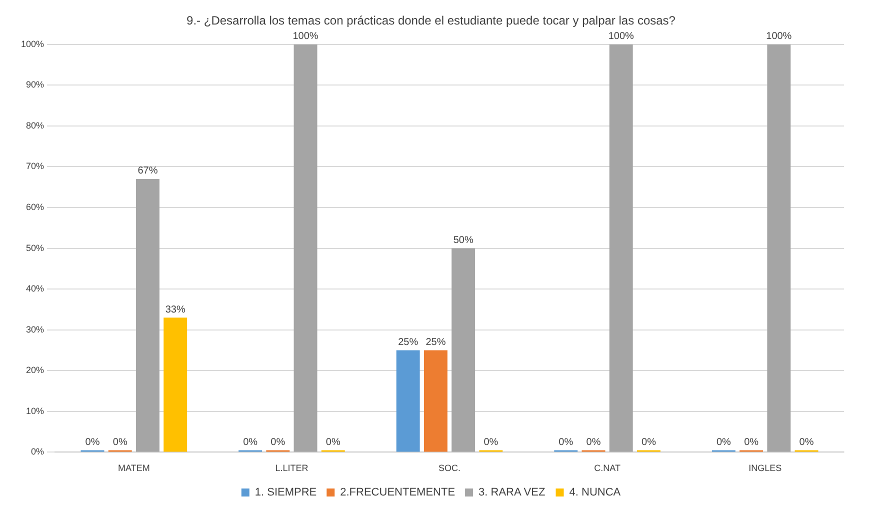  I want to click on y-tick-label: 0%, so click(37, 451).